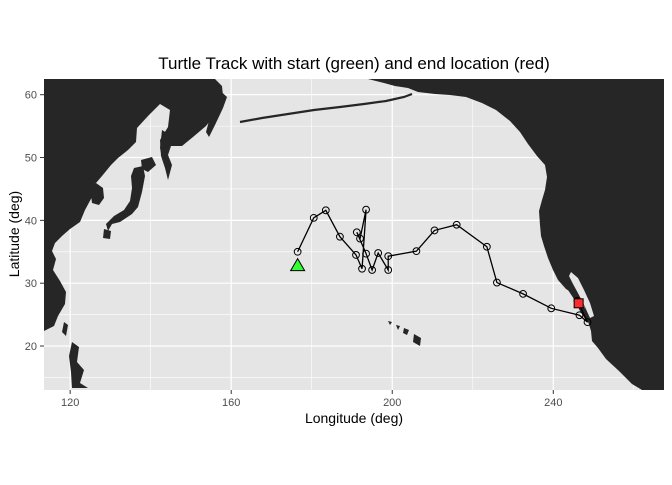 This screenshot has height=485, width=672. I want to click on land-kyushu, so click(107, 234).